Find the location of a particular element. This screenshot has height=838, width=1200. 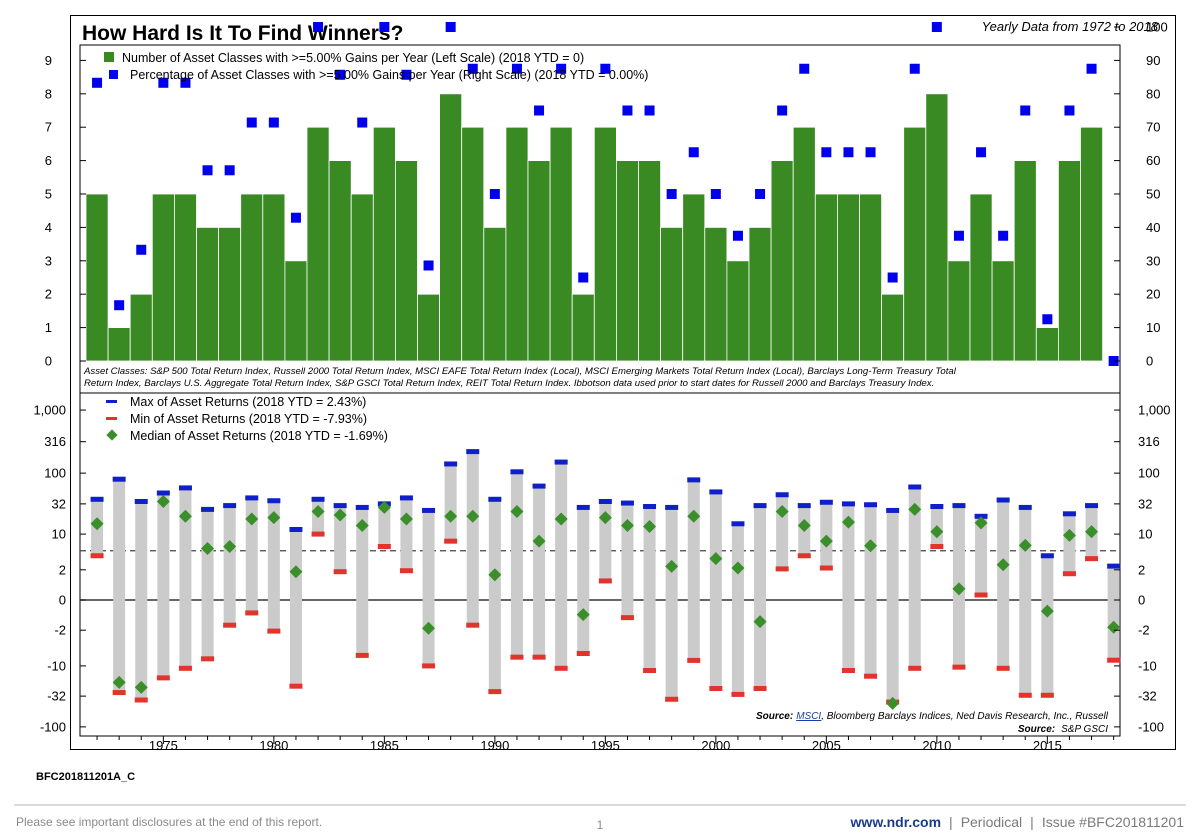

bottom-left-tick-label: 316 is located at coordinates (55, 441).